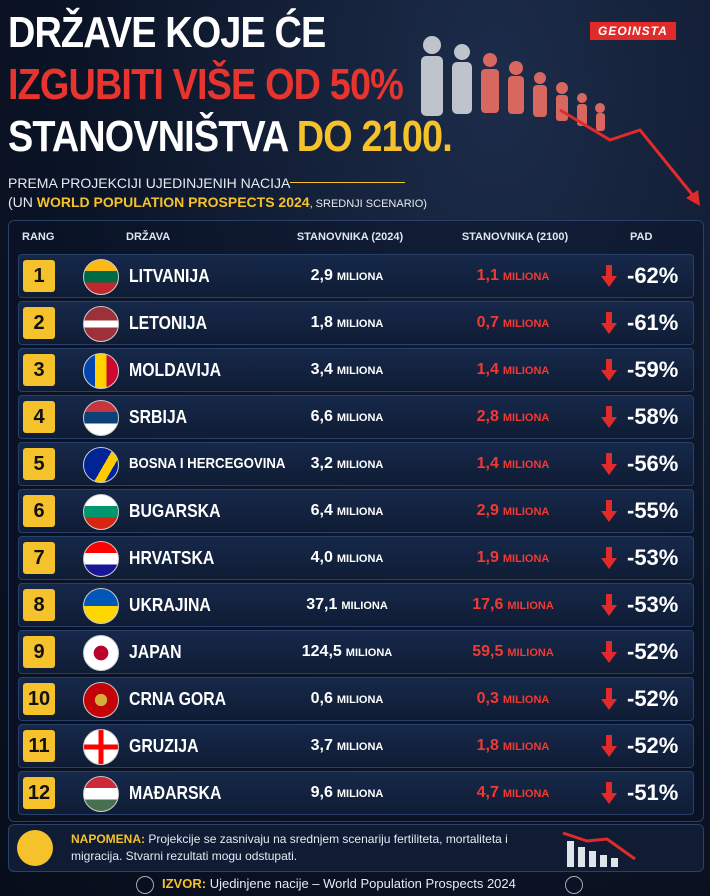  What do you see at coordinates (39, 652) in the screenshot?
I see `rank-badge: 9` at bounding box center [39, 652].